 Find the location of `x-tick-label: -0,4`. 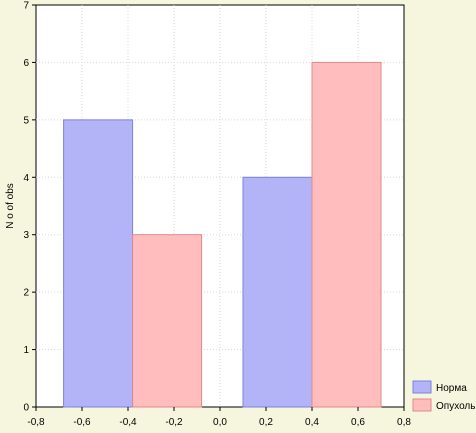

x-tick-label: -0,4 is located at coordinates (128, 422).